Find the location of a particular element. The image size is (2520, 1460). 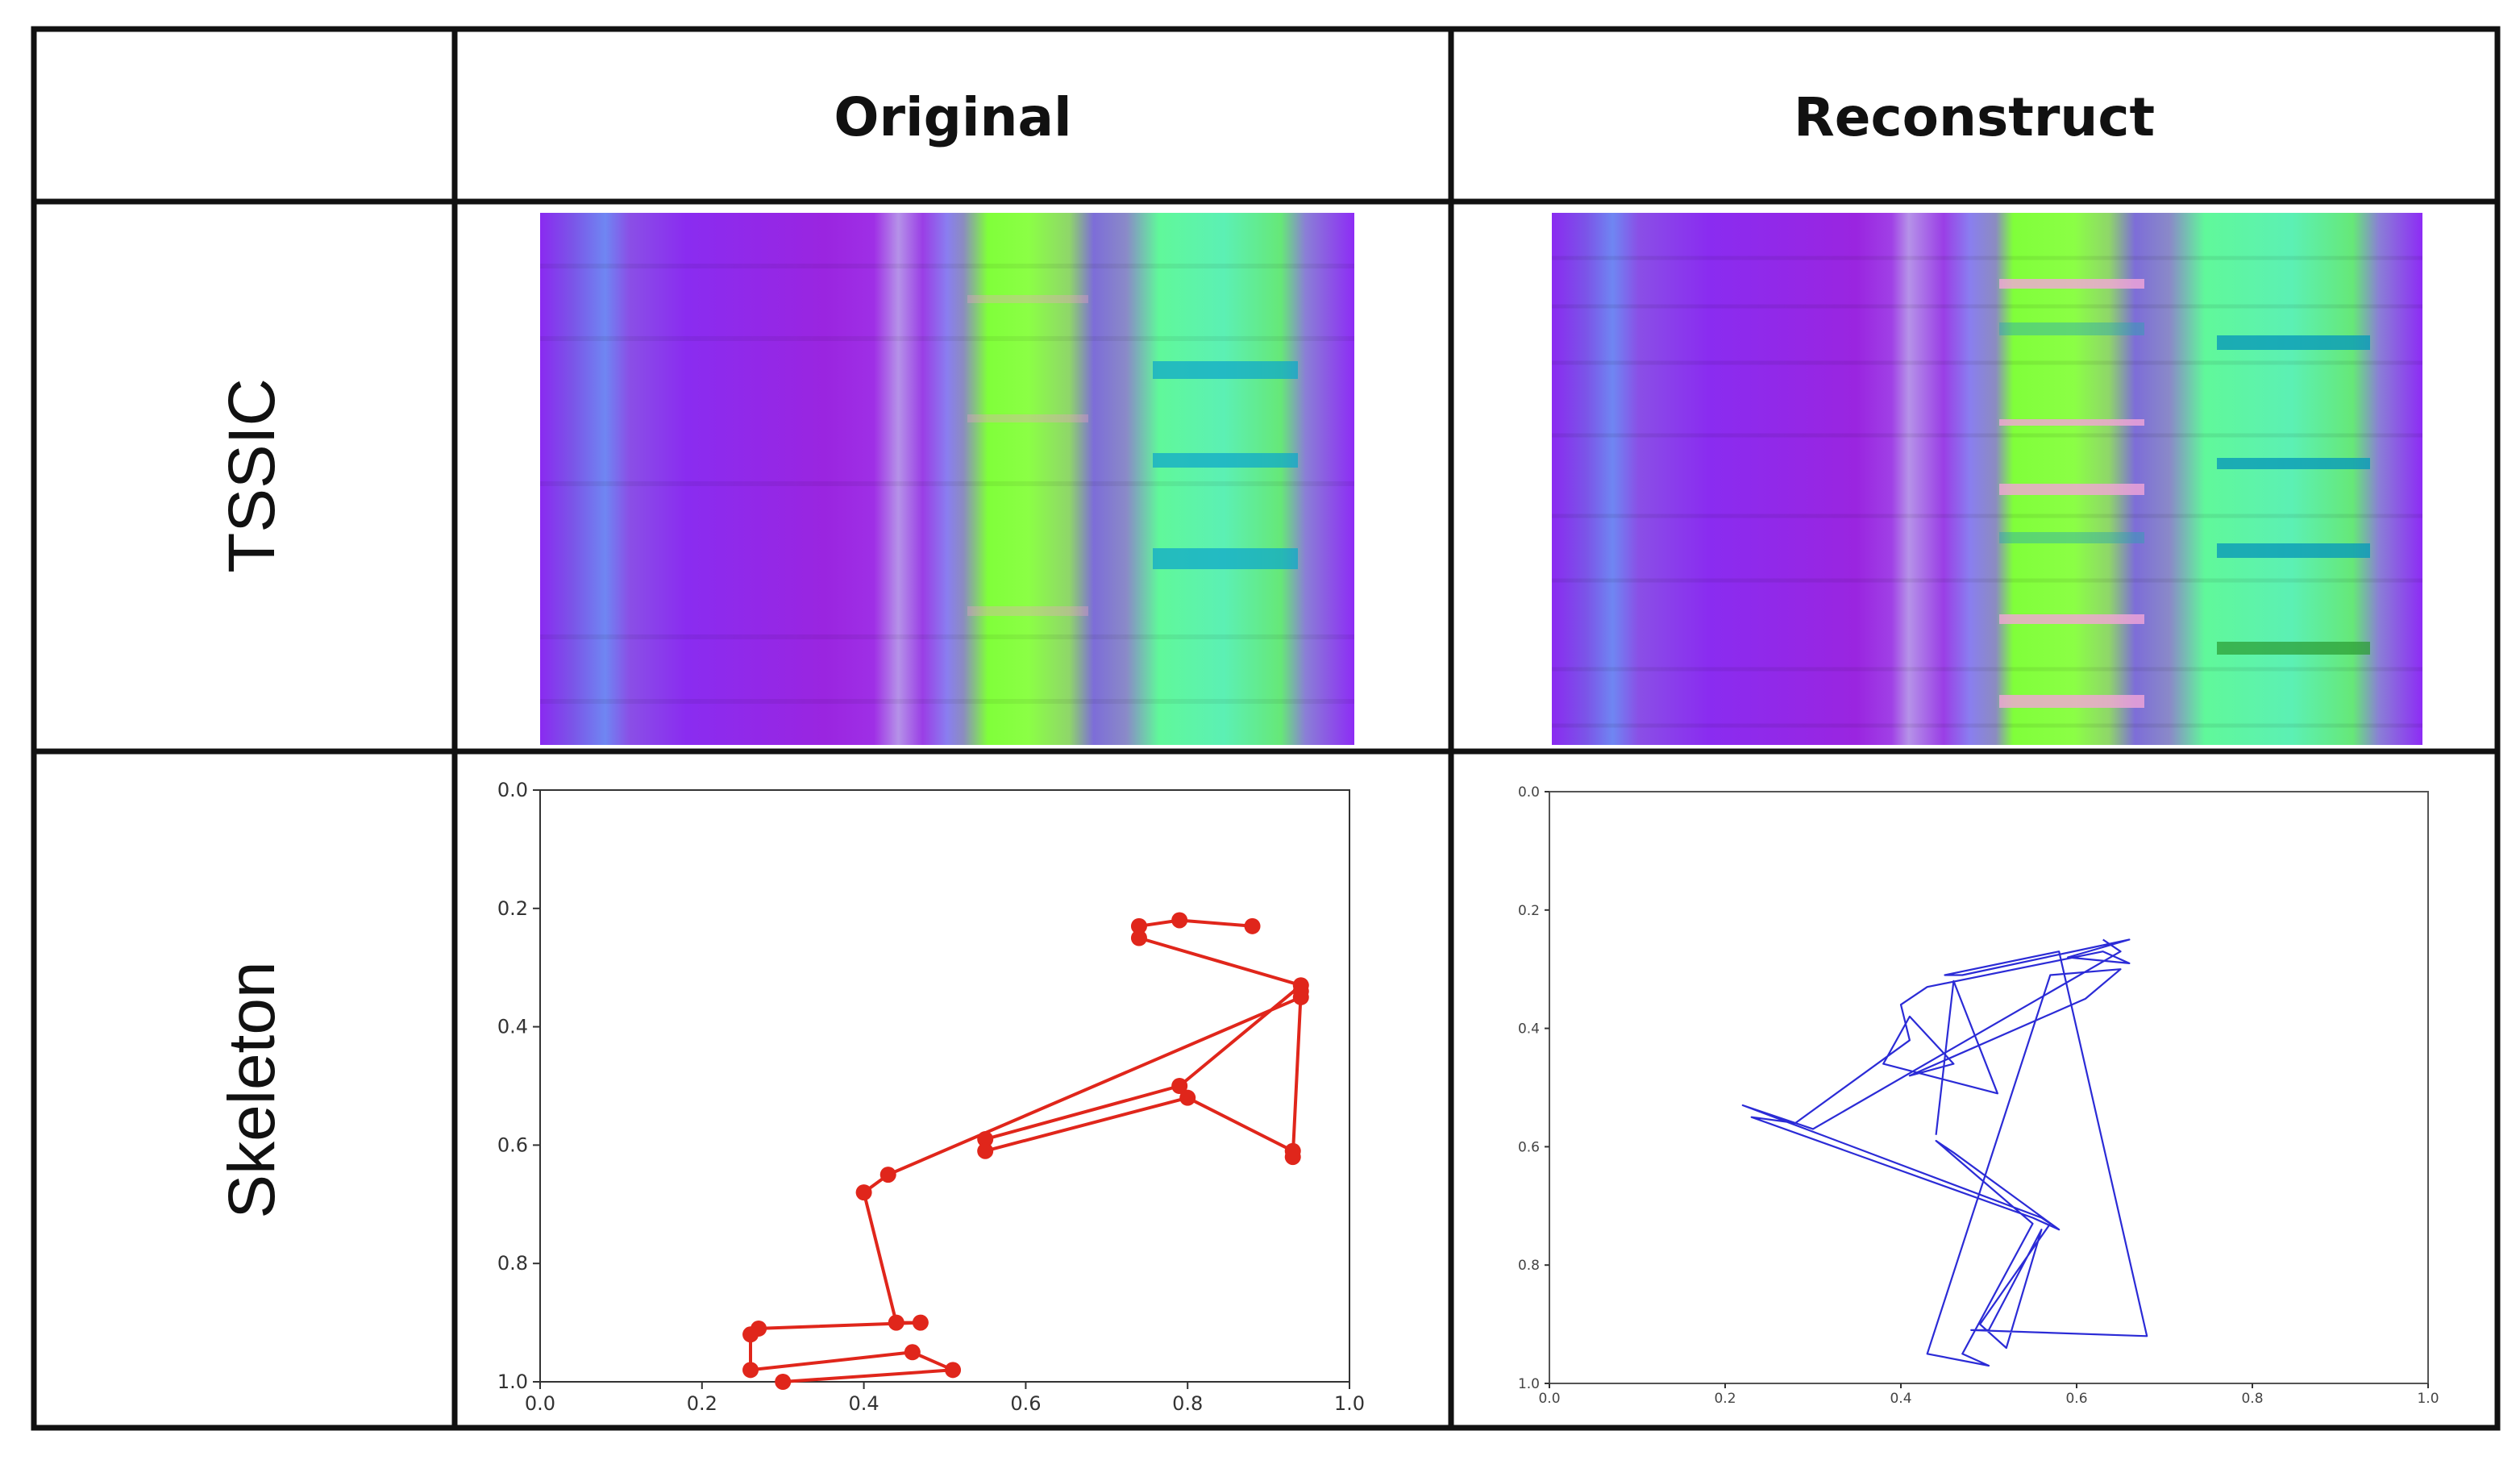

tssic-reconstruct-image is located at coordinates (1987, 479).